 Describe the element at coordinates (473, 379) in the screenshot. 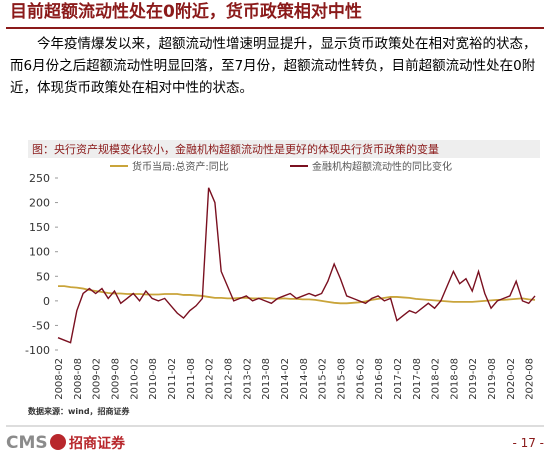

I see `x-tick-label: 2019-02` at that location.